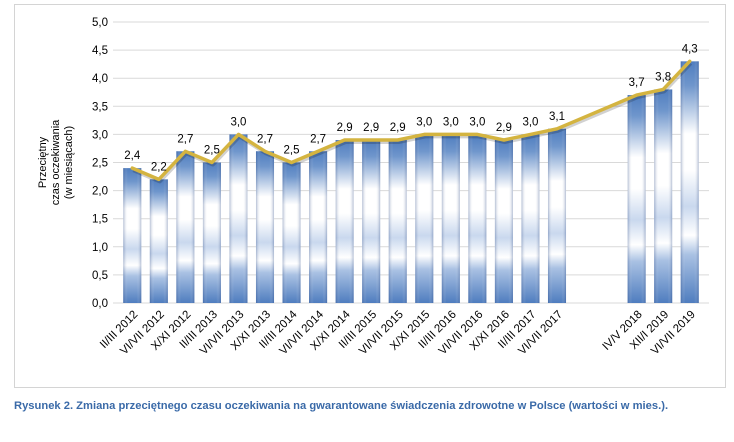 Image resolution: width=734 pixels, height=442 pixels. Describe the element at coordinates (690, 49) in the screenshot. I see `data-label: 4,3` at that location.